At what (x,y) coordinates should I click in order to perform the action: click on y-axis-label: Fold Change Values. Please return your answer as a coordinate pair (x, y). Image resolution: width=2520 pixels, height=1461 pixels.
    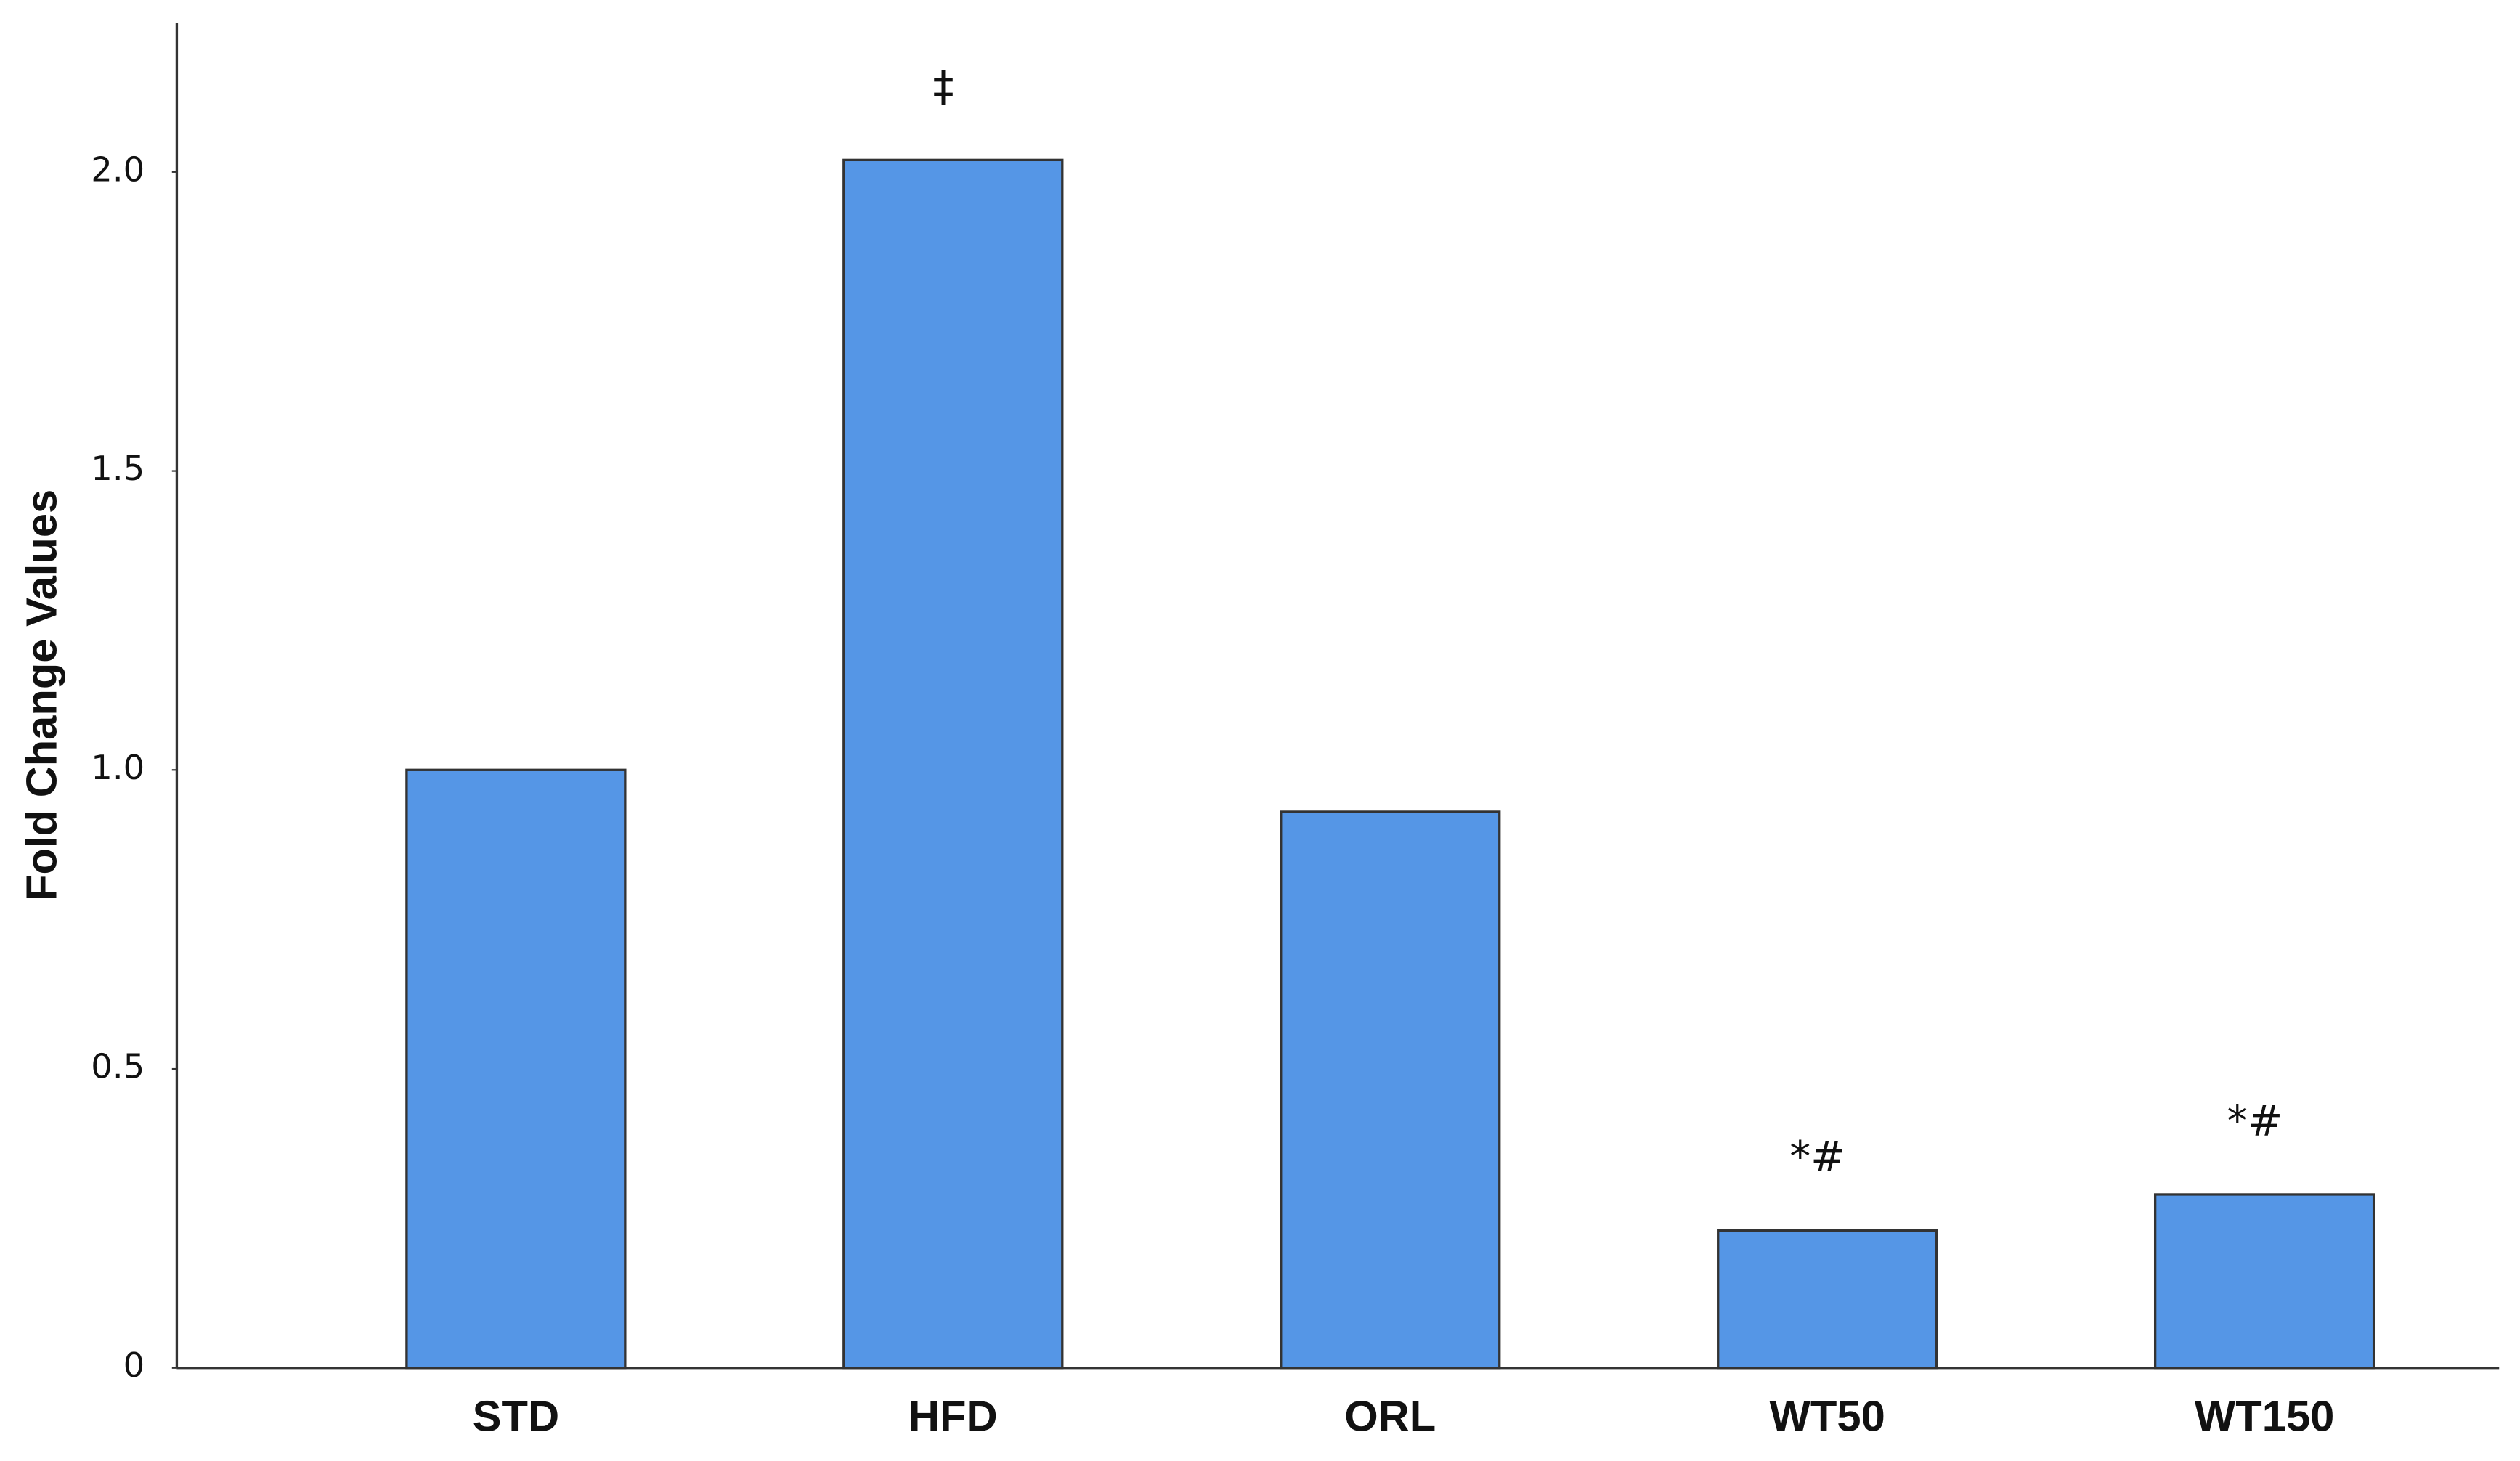
    Looking at the image, I should click on (41, 695).